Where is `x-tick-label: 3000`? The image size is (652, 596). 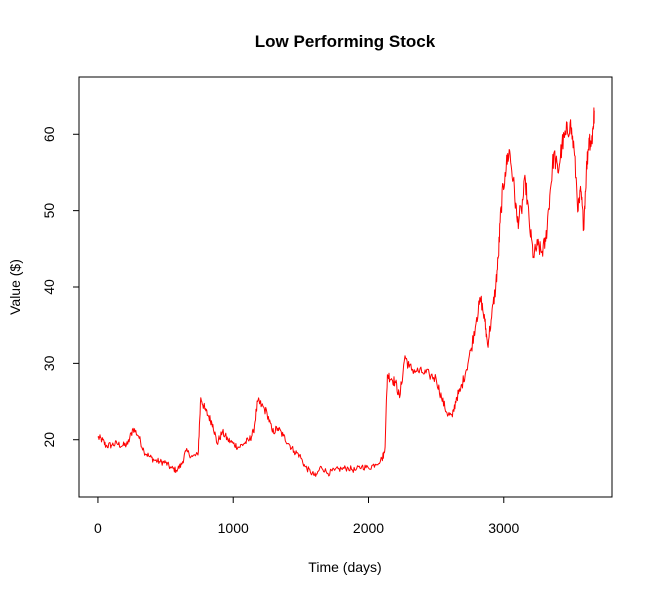 x-tick-label: 3000 is located at coordinates (503, 528).